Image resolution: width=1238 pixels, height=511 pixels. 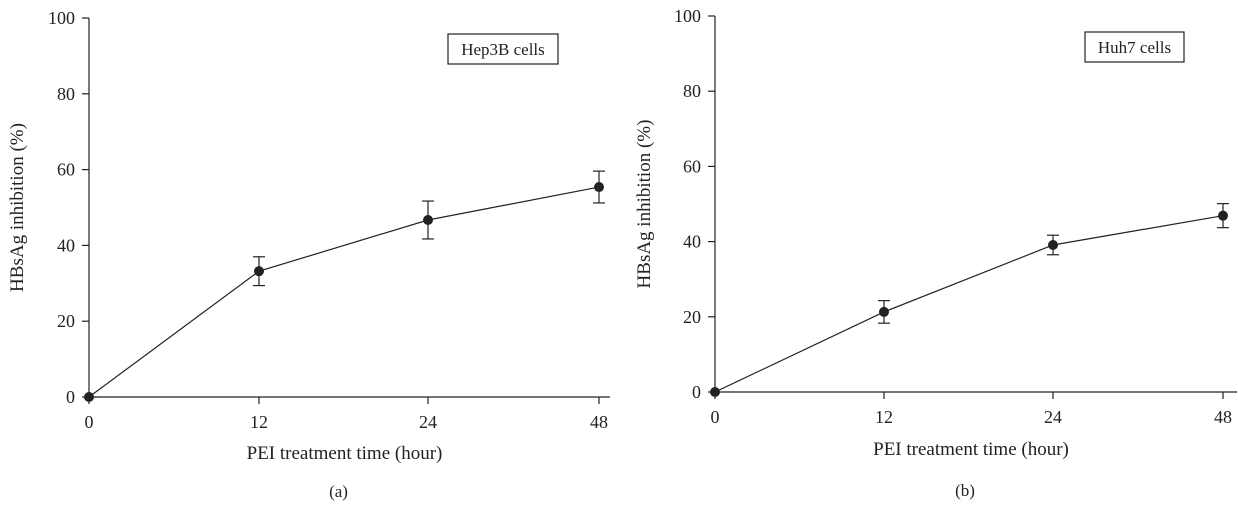 What do you see at coordinates (969, 304) in the screenshot?
I see `series-line` at bounding box center [969, 304].